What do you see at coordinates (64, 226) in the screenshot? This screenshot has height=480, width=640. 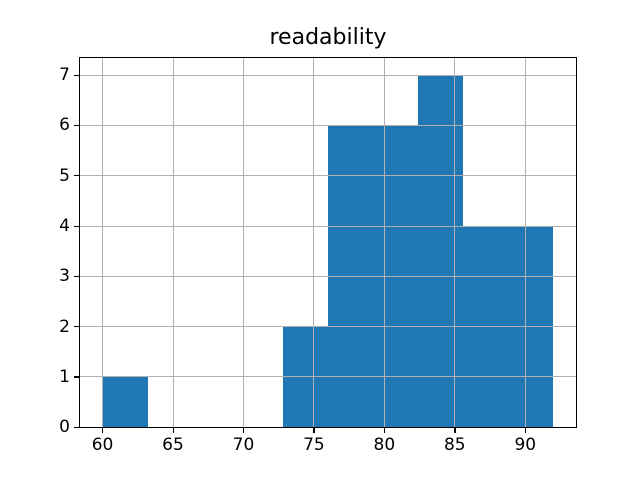 I see `y-tick-label: 4` at bounding box center [64, 226].